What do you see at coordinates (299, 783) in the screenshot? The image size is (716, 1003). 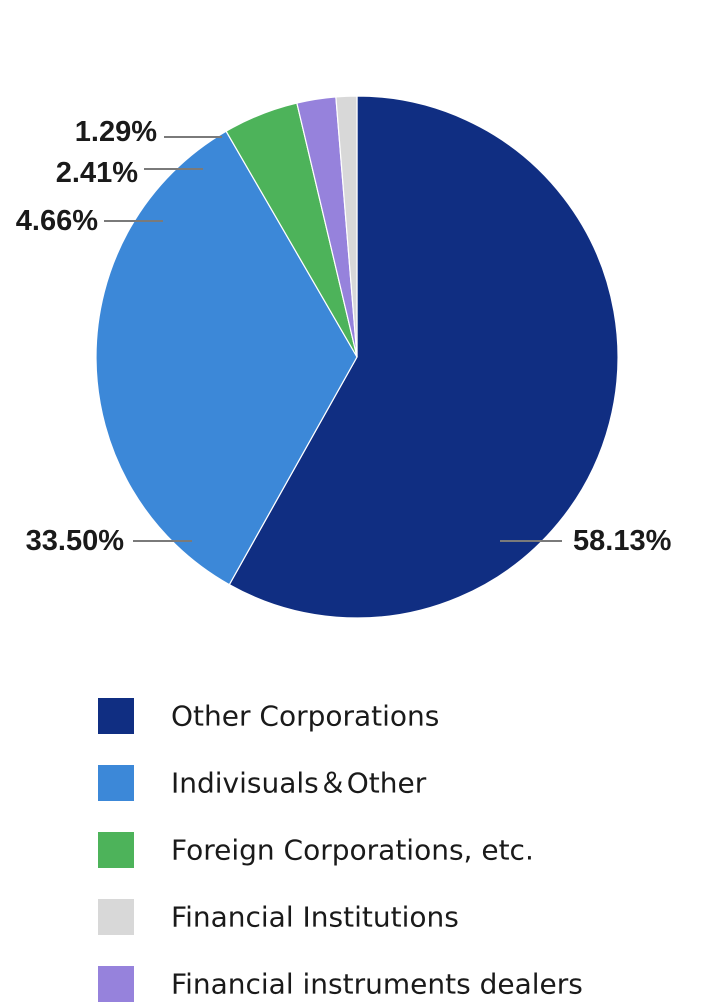 I see `legend-label-indivisuals-other: Indivisuals＆Other` at bounding box center [299, 783].